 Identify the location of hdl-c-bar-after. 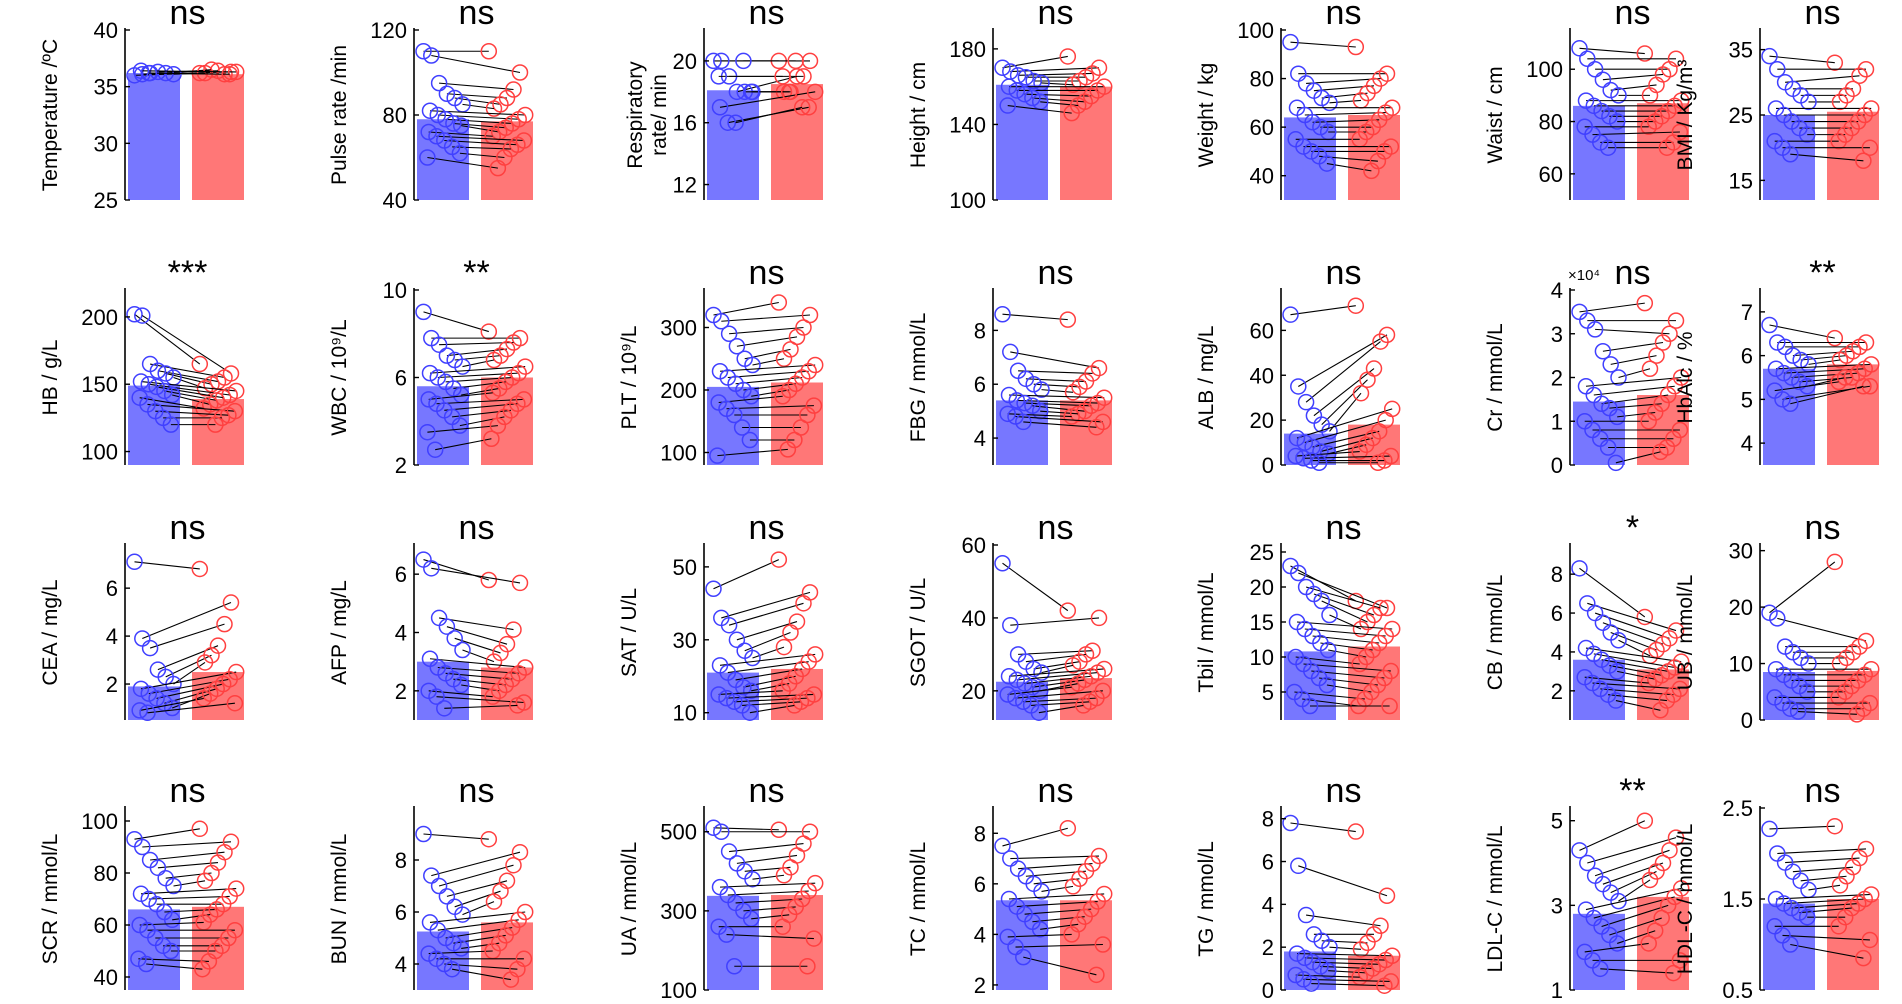
(1853, 944).